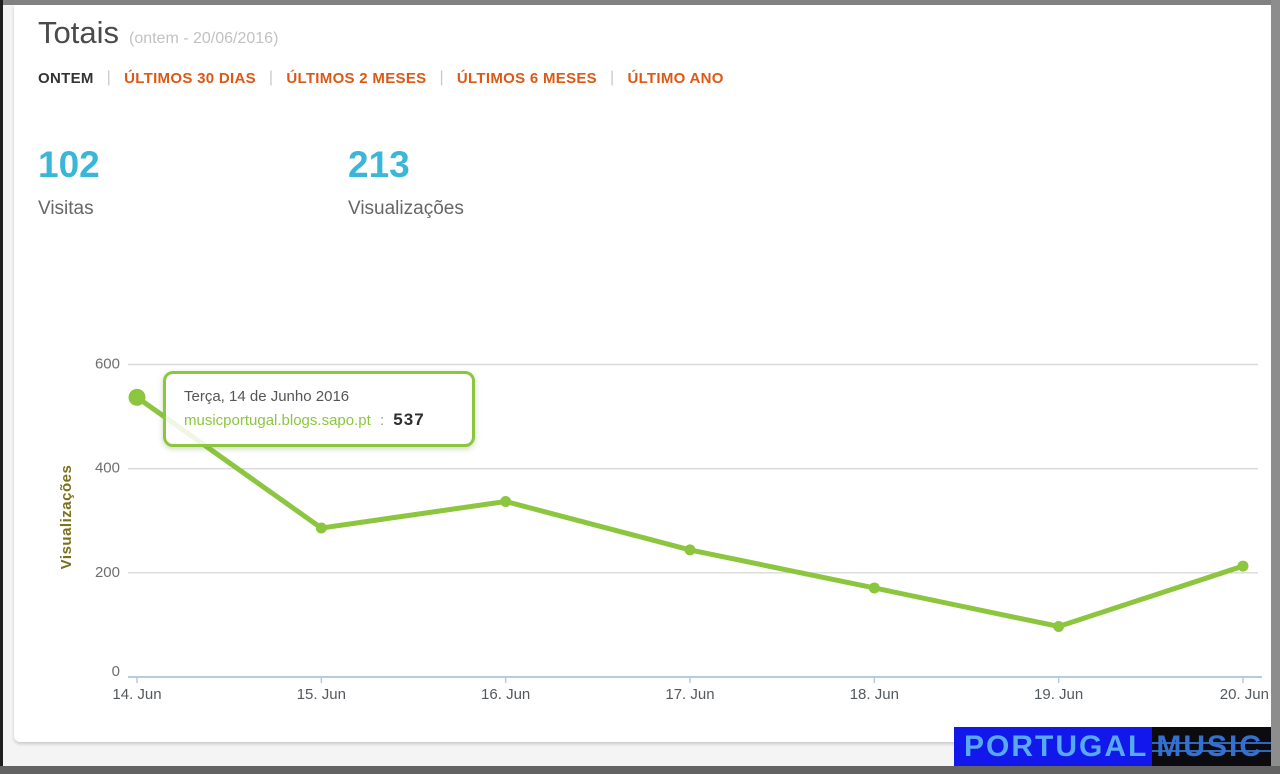  Describe the element at coordinates (526, 78) in the screenshot. I see `tab-ultimos-6-meses: ÚLTIMOS 6 MESES` at that location.